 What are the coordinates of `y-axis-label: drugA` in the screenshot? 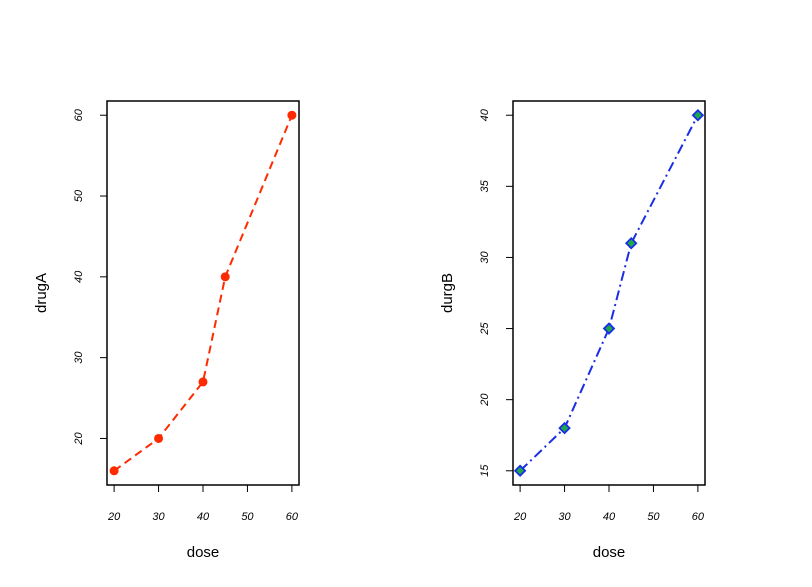 It's located at (41, 293).